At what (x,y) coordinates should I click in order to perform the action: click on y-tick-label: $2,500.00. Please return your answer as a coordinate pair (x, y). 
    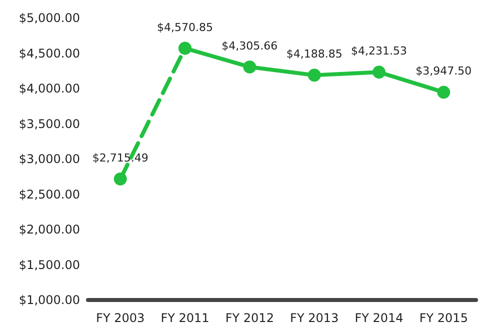
    Looking at the image, I should click on (49, 194).